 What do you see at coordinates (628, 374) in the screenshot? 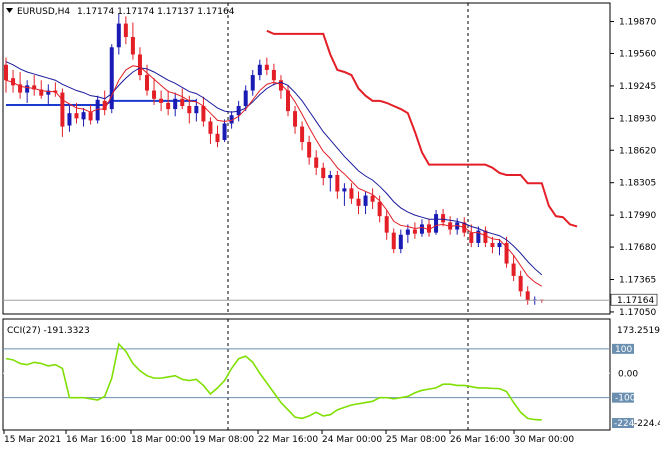
I see `cci-level-label: 0.00` at bounding box center [628, 374].